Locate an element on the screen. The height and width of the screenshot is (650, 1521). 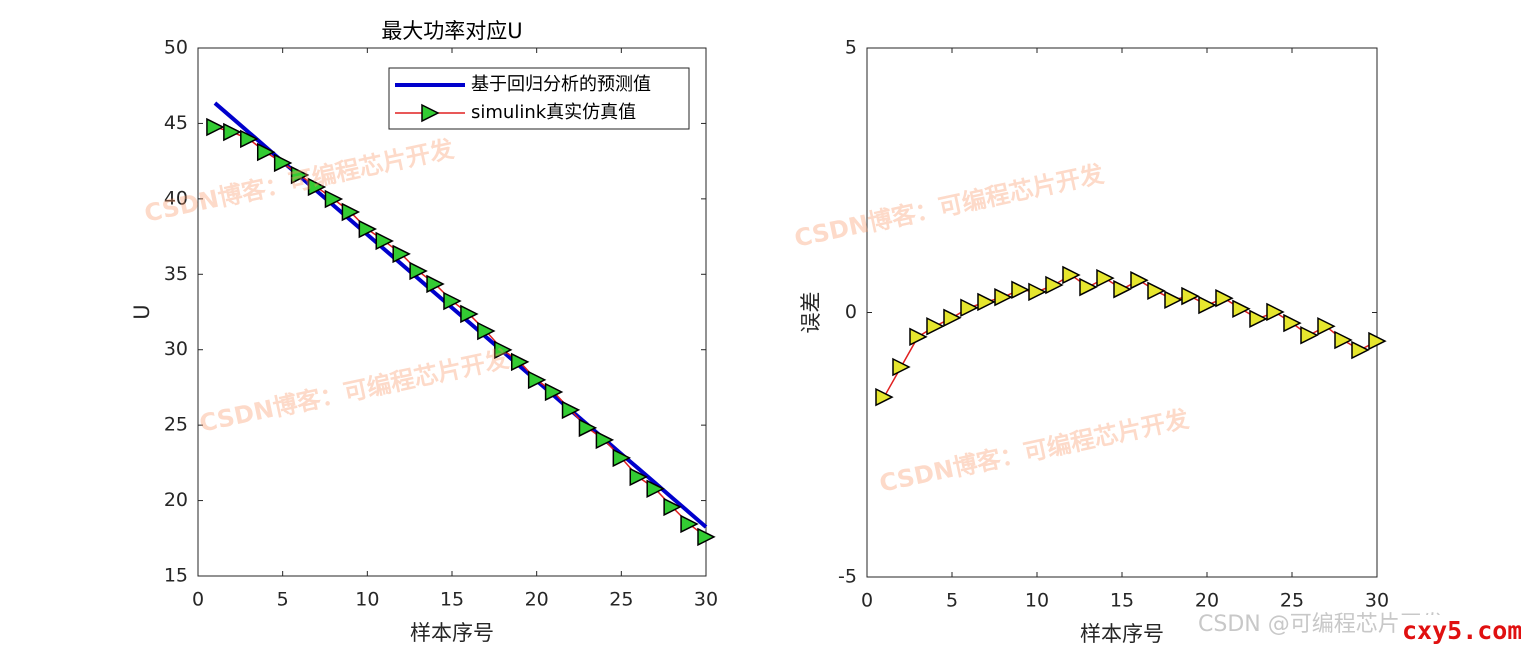
legend is located at coordinates (539, 98).